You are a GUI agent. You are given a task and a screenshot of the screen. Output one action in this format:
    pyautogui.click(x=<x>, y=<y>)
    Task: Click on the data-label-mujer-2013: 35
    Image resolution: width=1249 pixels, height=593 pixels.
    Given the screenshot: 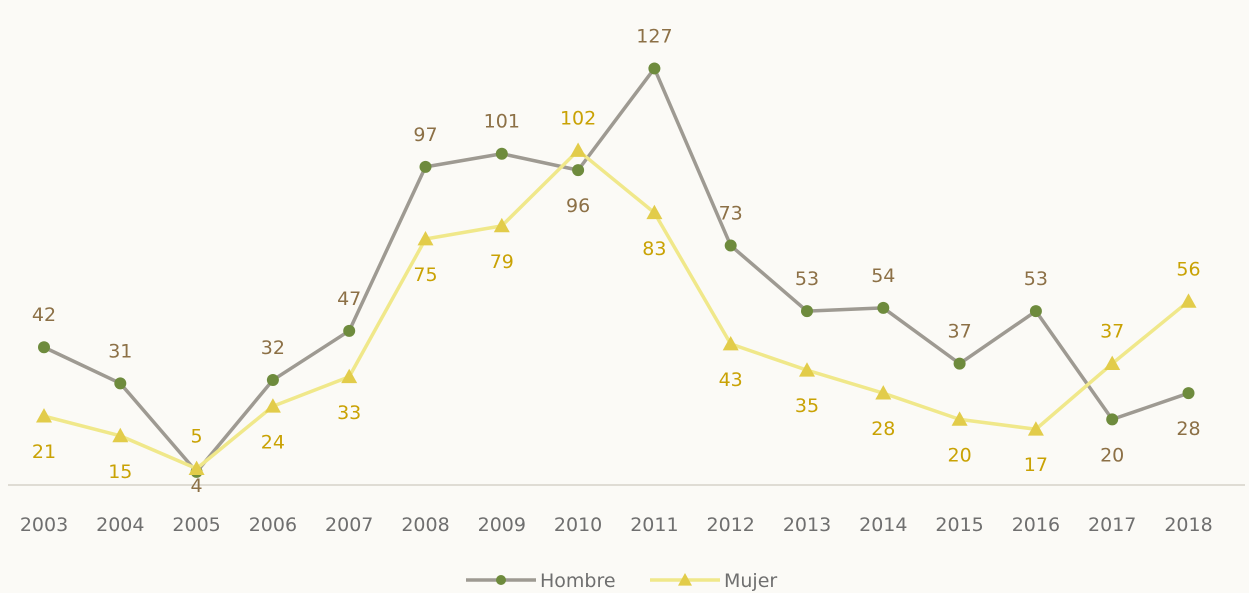 What is the action you would take?
    pyautogui.click(x=807, y=406)
    